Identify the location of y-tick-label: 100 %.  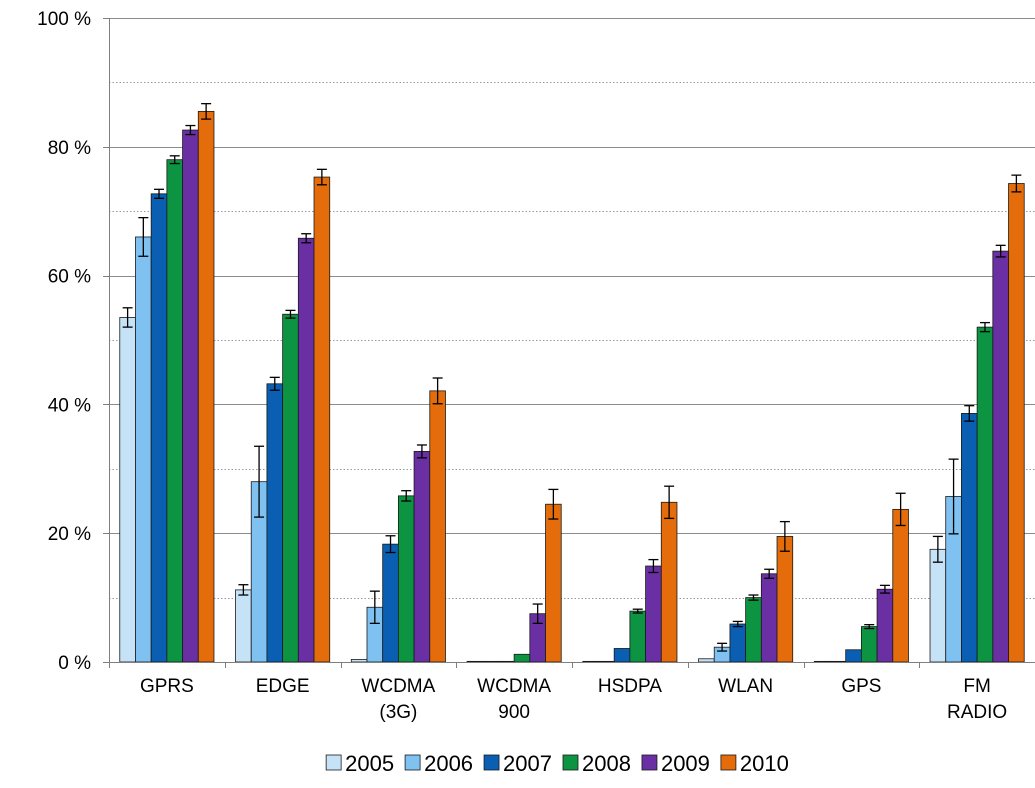
(64, 19).